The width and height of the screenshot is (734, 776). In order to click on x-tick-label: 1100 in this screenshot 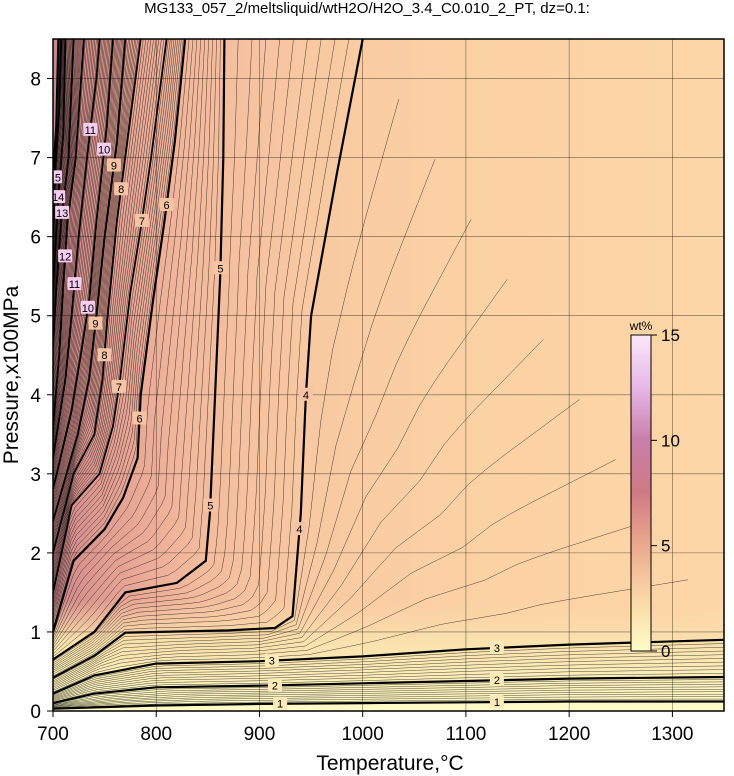, I will do `click(465, 734)`.